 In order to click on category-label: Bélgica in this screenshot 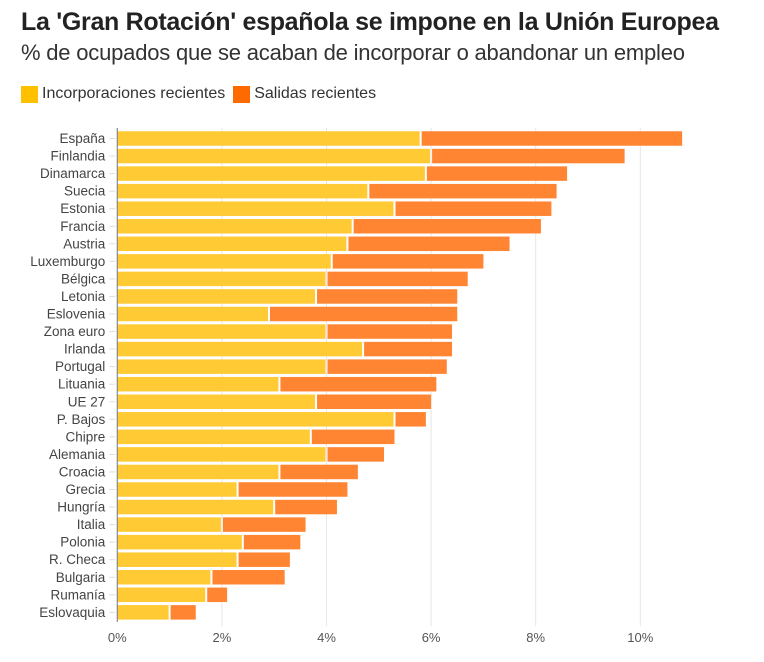, I will do `click(83, 278)`.